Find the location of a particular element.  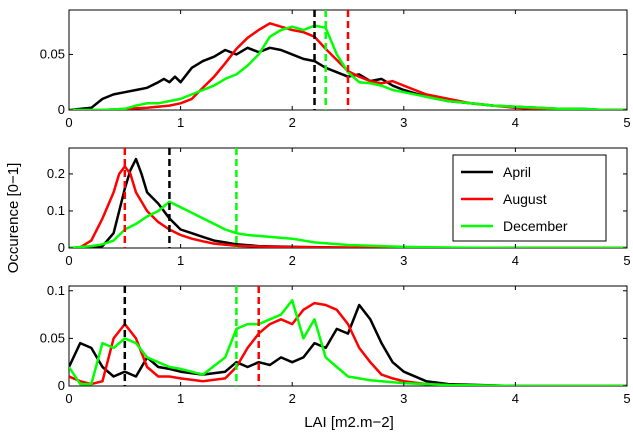

legend-label-august: August is located at coordinates (525, 199).